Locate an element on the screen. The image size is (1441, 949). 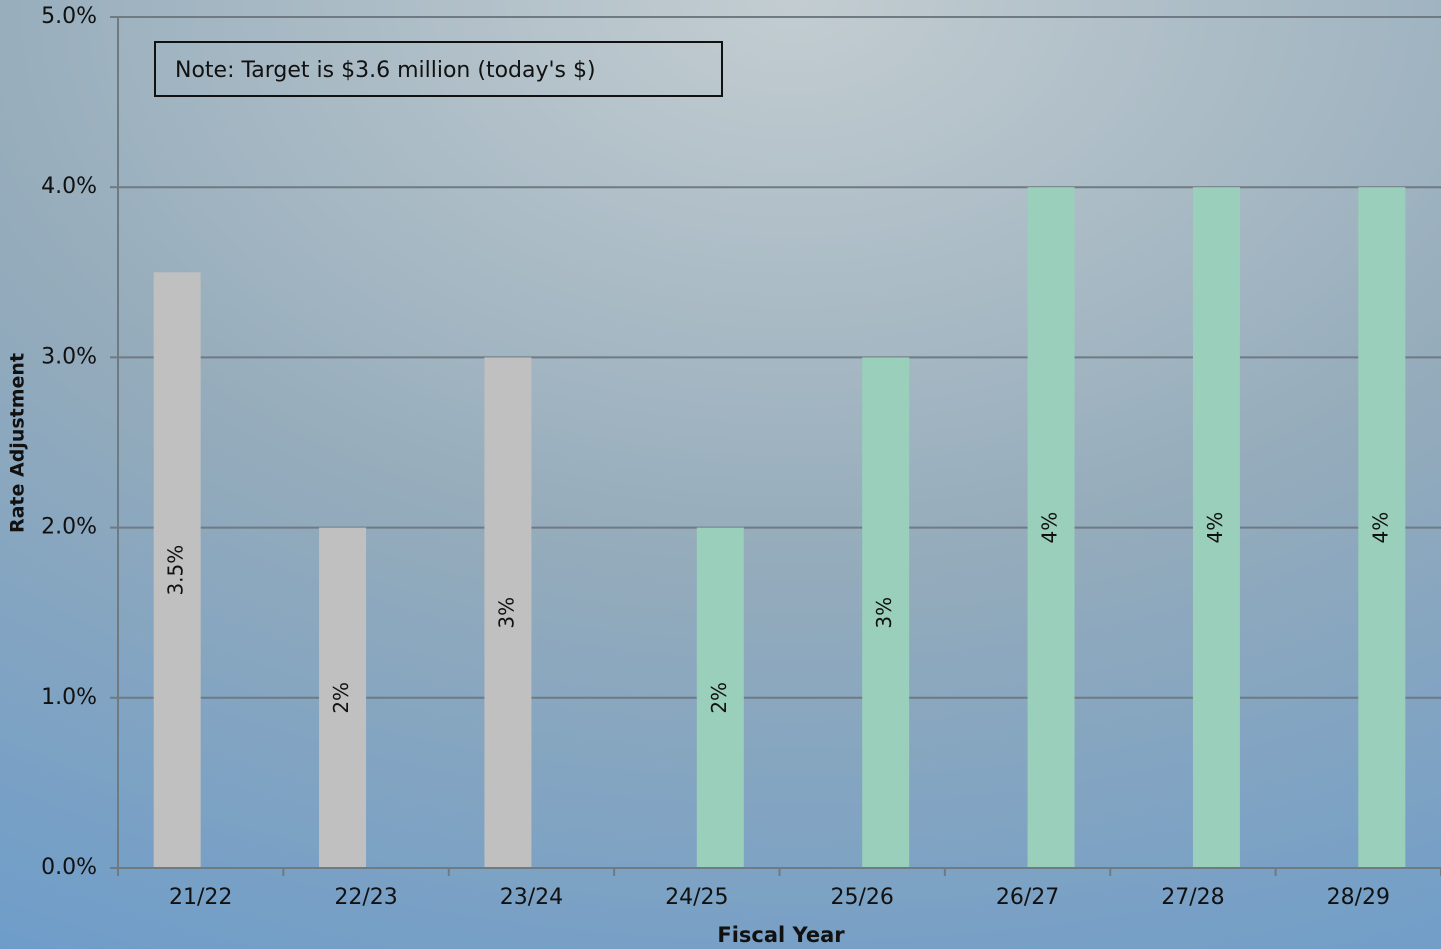
note-box is located at coordinates (438, 69).